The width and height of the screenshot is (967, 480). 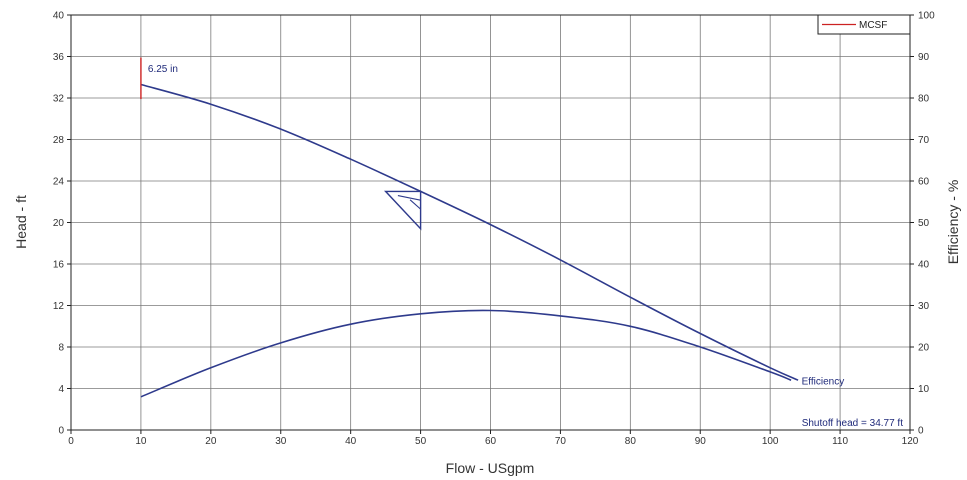 What do you see at coordinates (953, 222) in the screenshot?
I see `y2-axis-label: Efficiency - %` at bounding box center [953, 222].